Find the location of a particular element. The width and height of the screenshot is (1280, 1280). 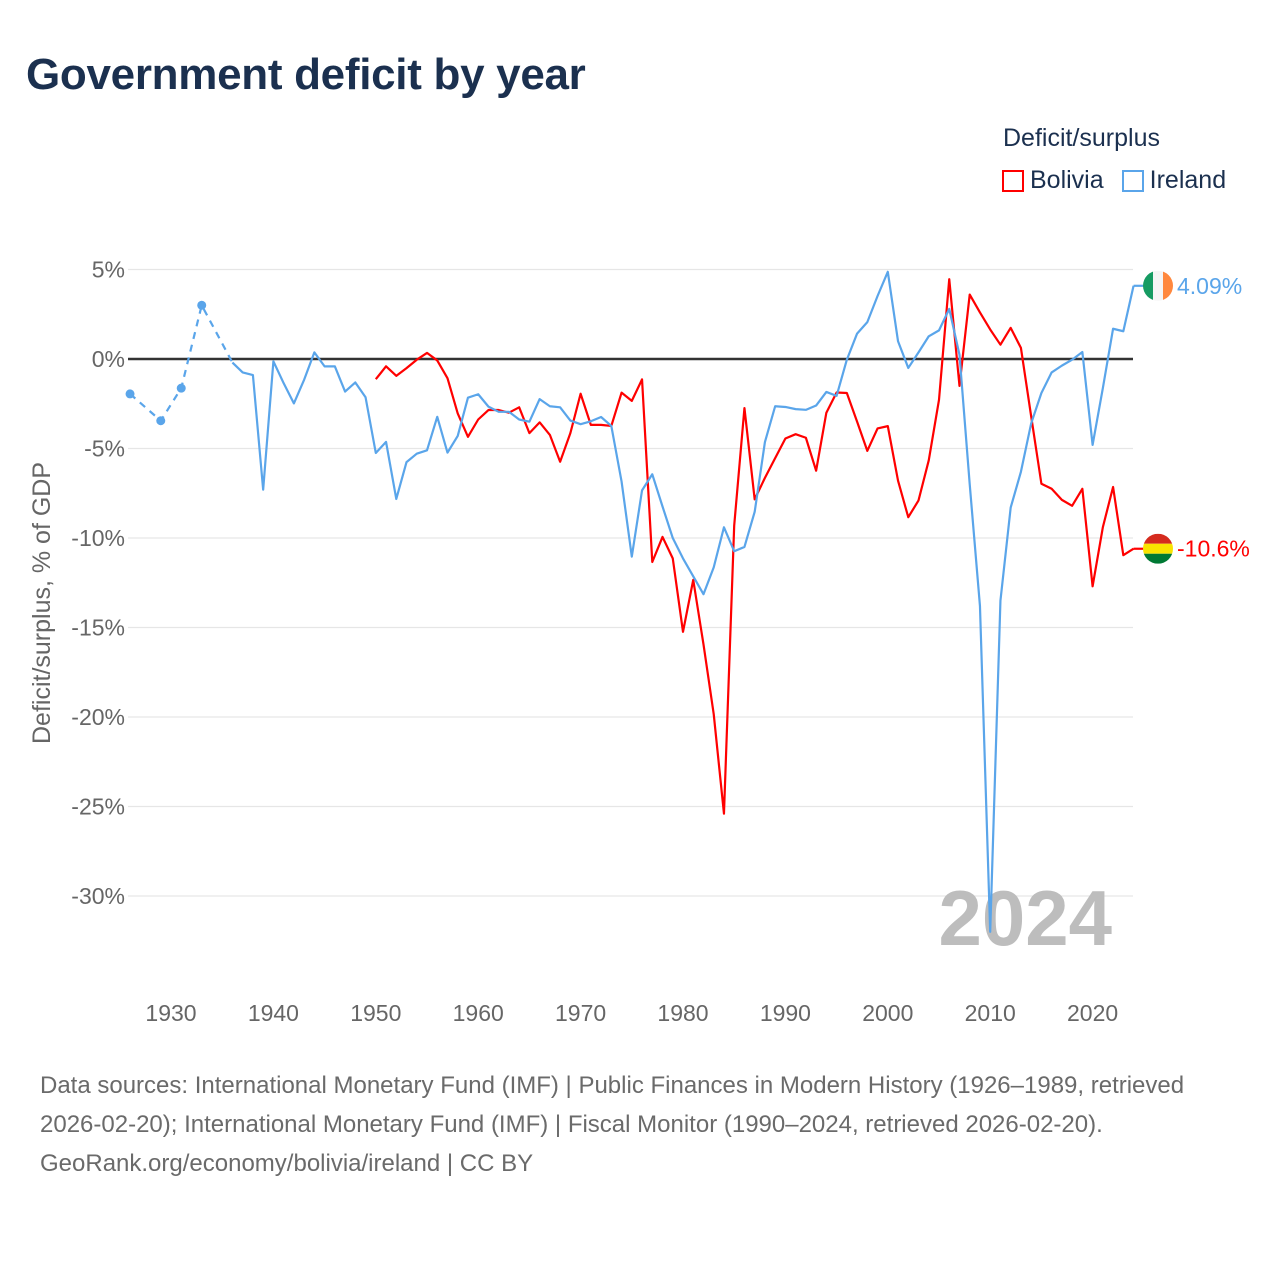

end-labels: -10.6% 4.09% is located at coordinates (1196, 417).